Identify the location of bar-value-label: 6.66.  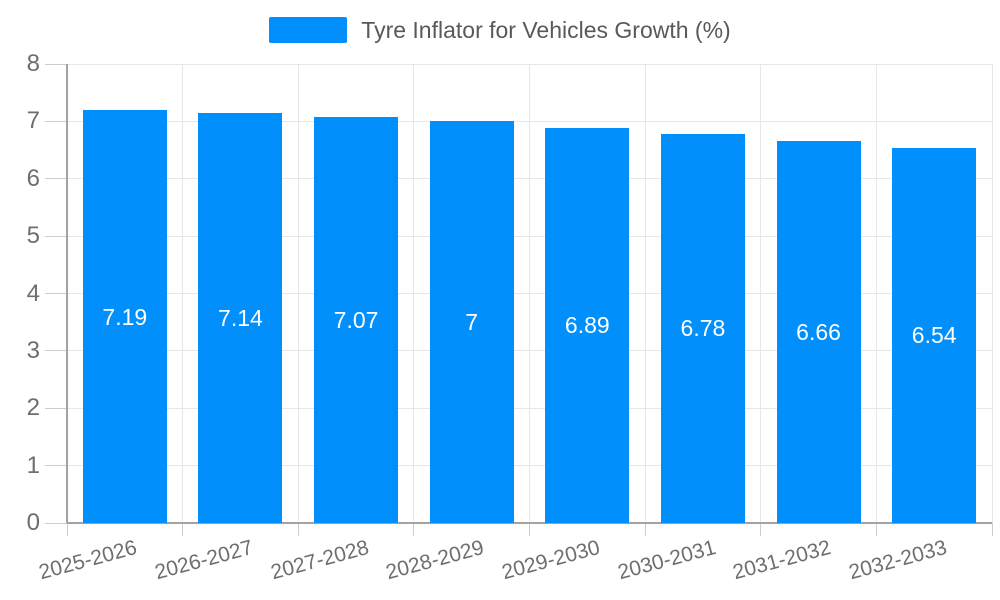
(818, 331).